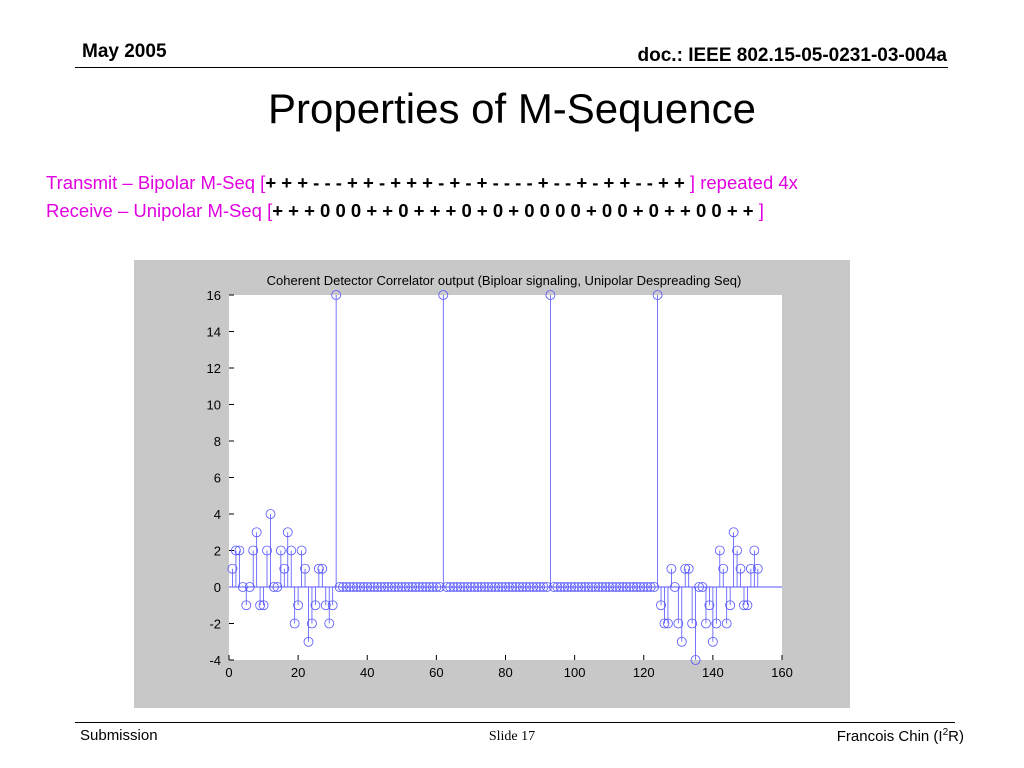 This screenshot has height=768, width=1024. What do you see at coordinates (214, 295) in the screenshot?
I see `y-tick-label: 16` at bounding box center [214, 295].